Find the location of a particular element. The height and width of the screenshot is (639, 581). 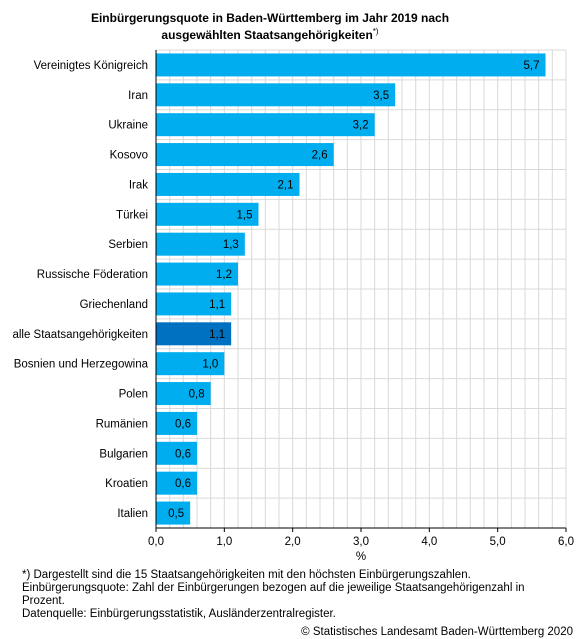

x-tick-label: 6,0 is located at coordinates (566, 542).